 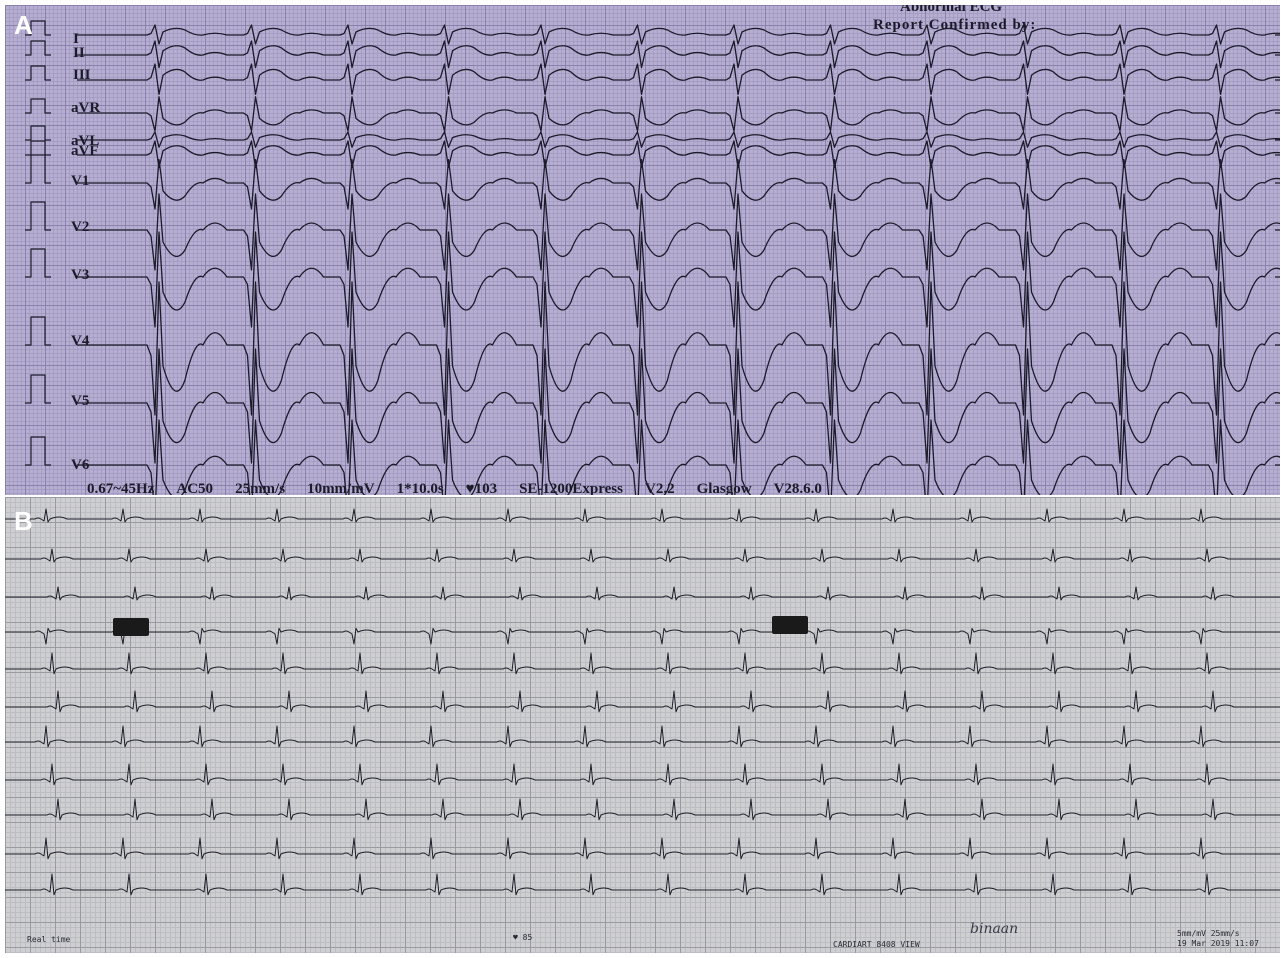 What do you see at coordinates (1218, 943) in the screenshot?
I see `recording-timestamp: 19 Mar 2019 11:07` at bounding box center [1218, 943].